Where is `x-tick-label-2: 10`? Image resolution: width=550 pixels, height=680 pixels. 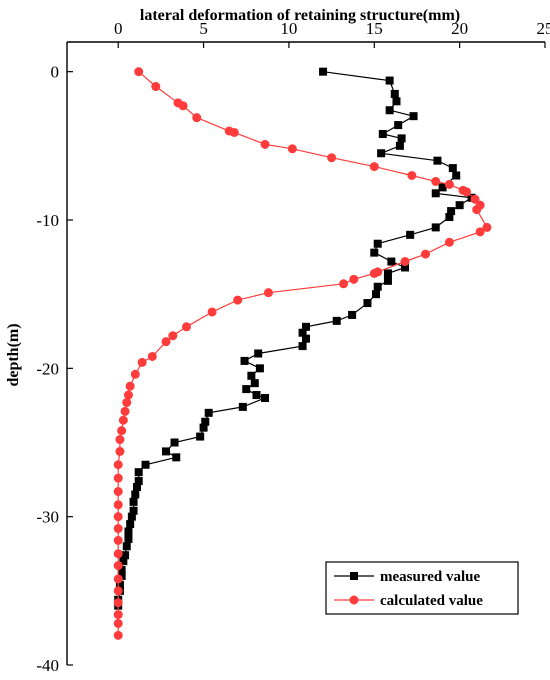
x-tick-label-2: 10 is located at coordinates (288, 28).